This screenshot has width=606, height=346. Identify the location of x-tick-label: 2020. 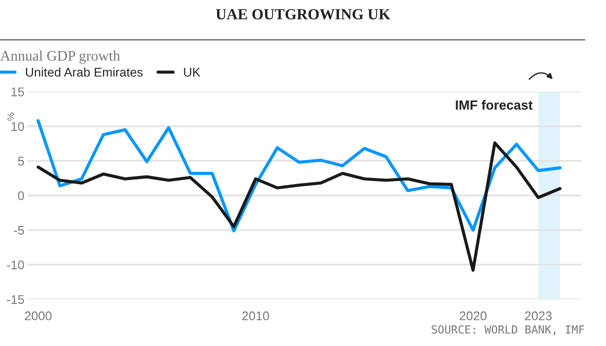
(473, 315).